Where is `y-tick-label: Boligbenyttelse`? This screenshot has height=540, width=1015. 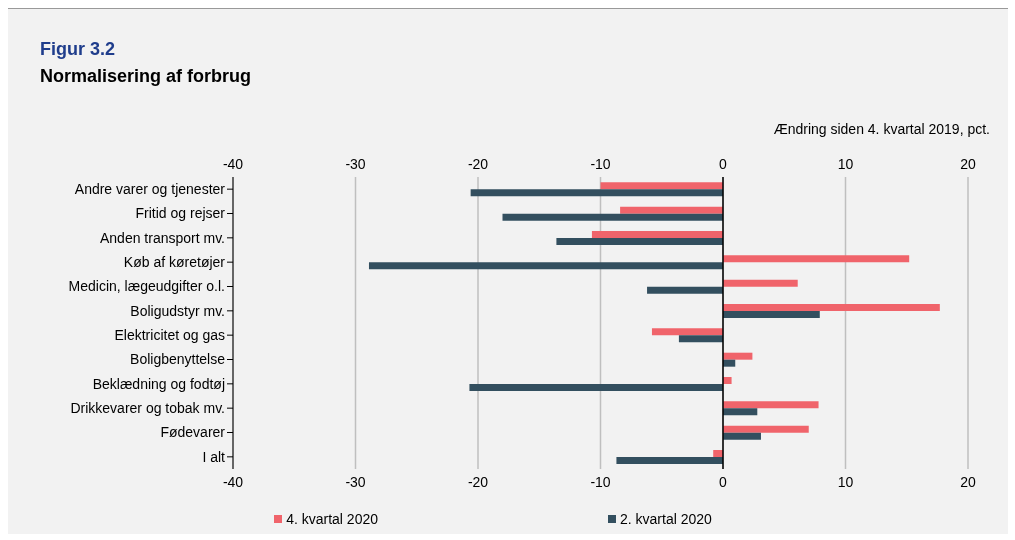
y-tick-label: Boligbenyttelse is located at coordinates (178, 359).